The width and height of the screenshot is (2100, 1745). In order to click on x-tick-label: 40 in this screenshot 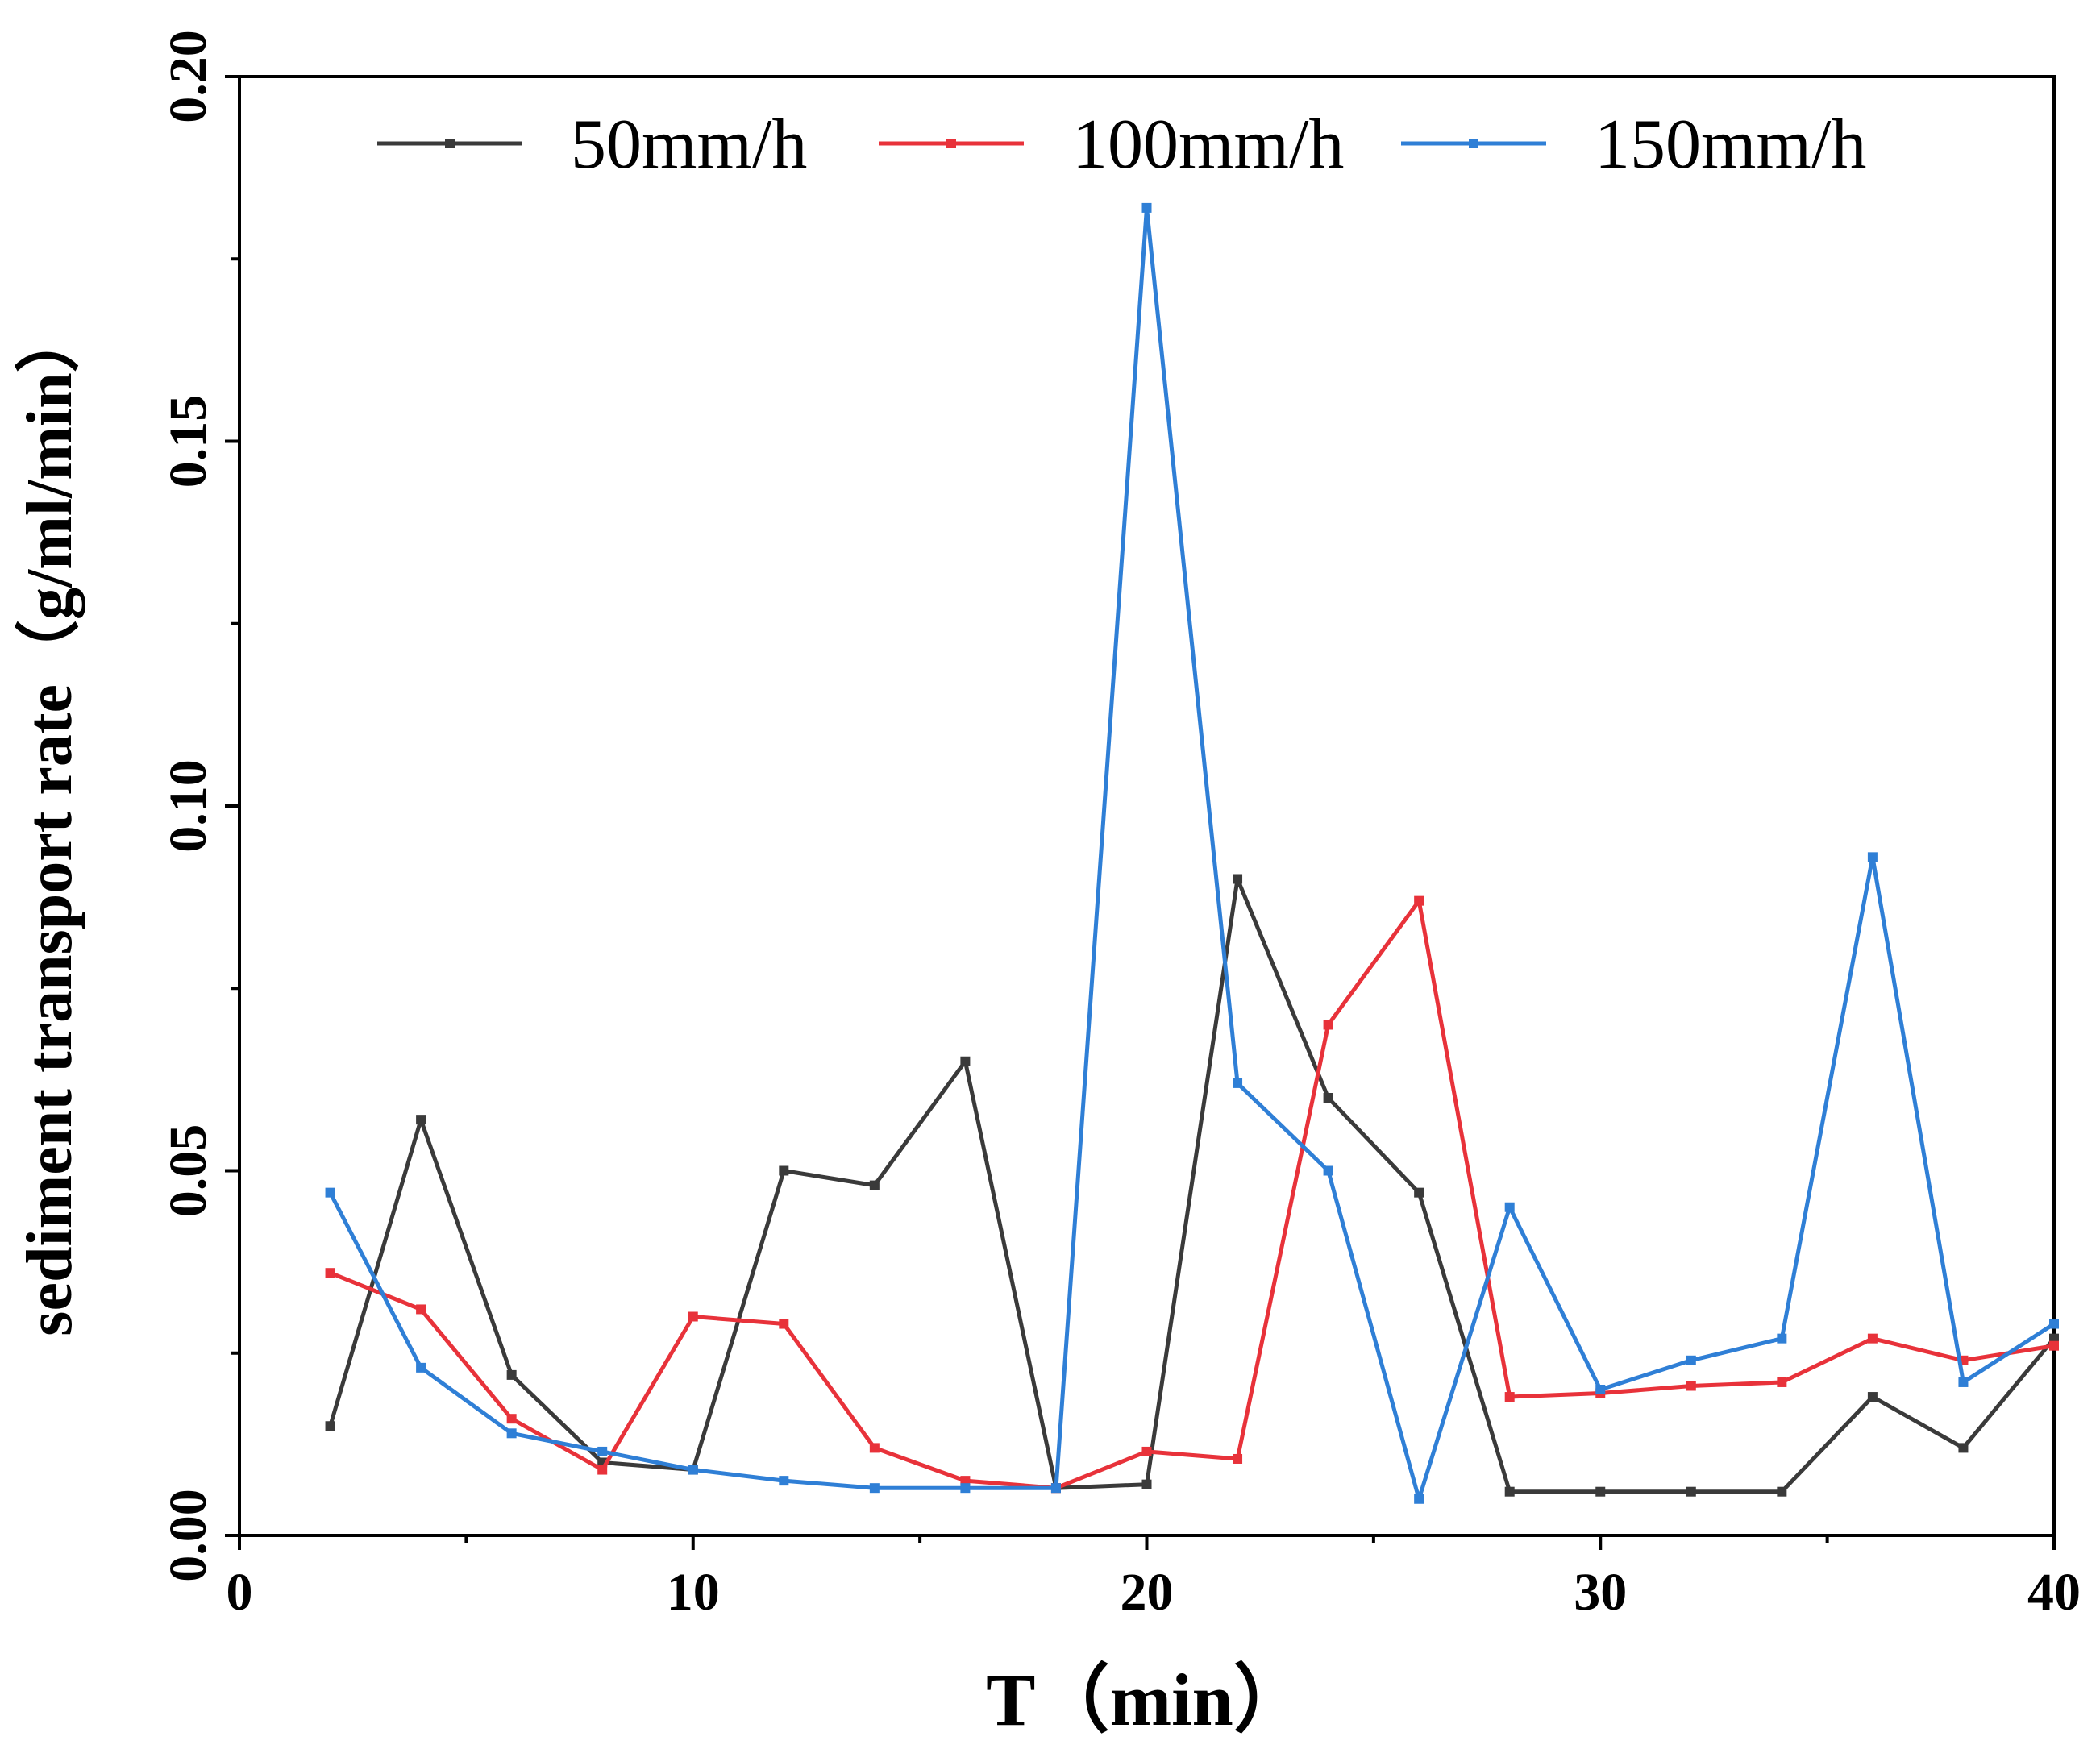, I will do `click(2054, 1592)`.